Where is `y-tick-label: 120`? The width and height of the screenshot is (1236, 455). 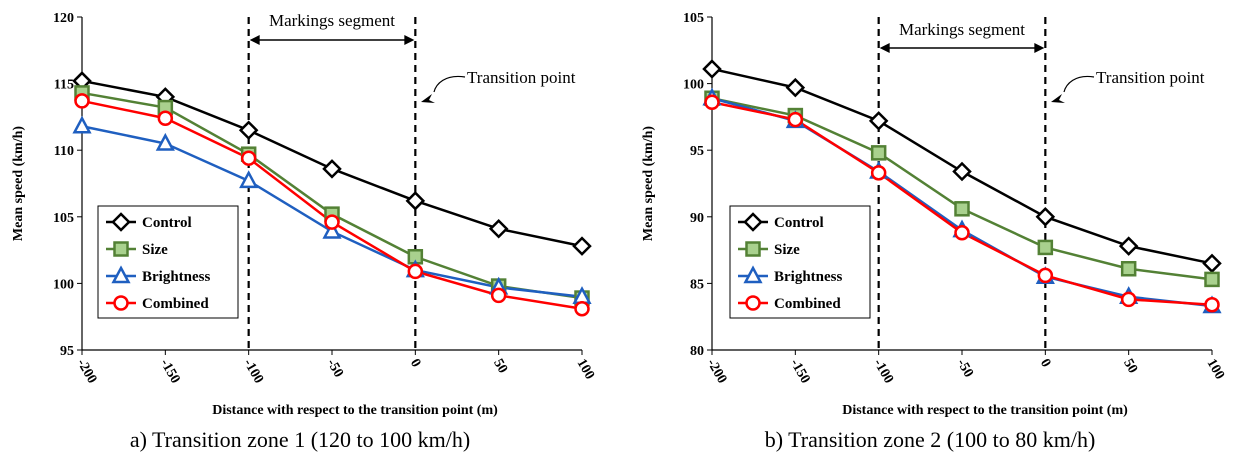 y-tick-label: 120 is located at coordinates (63, 18).